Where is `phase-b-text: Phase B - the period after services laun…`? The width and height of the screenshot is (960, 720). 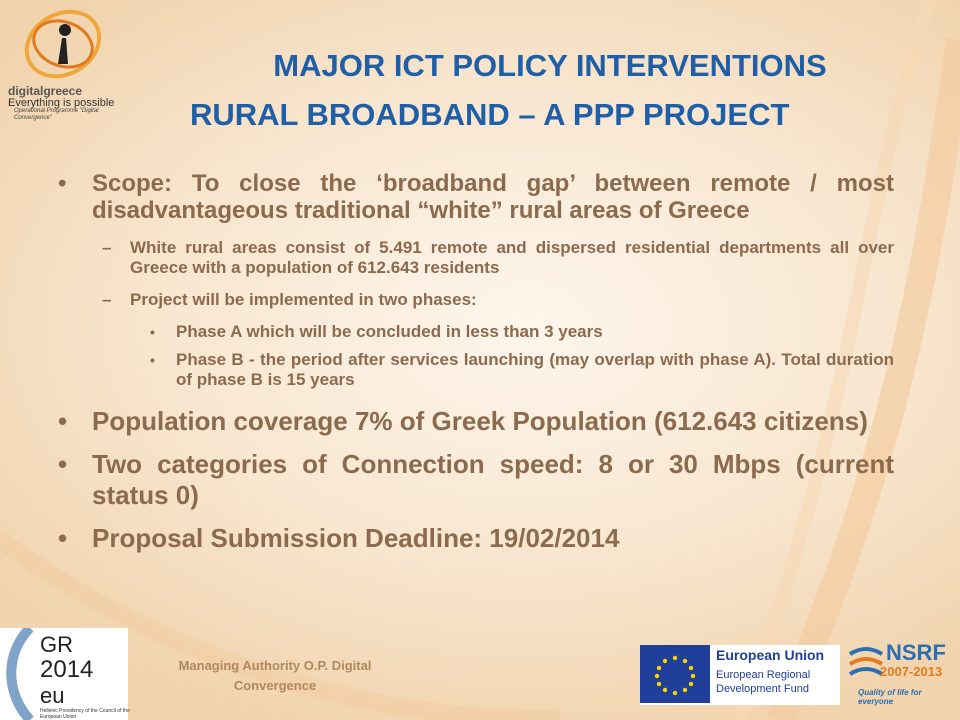 phase-b-text: Phase B - the period after services laun… is located at coordinates (535, 369).